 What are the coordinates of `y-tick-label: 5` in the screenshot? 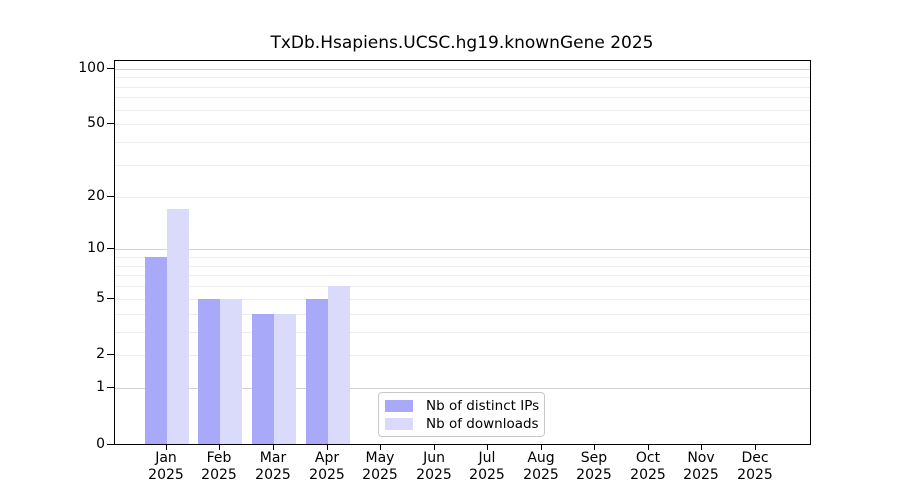 It's located at (100, 298).